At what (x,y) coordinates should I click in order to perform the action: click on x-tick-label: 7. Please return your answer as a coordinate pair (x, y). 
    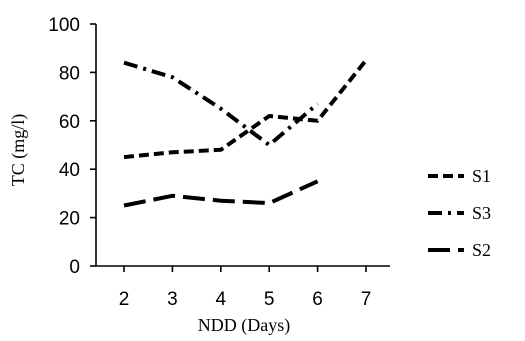
    Looking at the image, I should click on (366, 299).